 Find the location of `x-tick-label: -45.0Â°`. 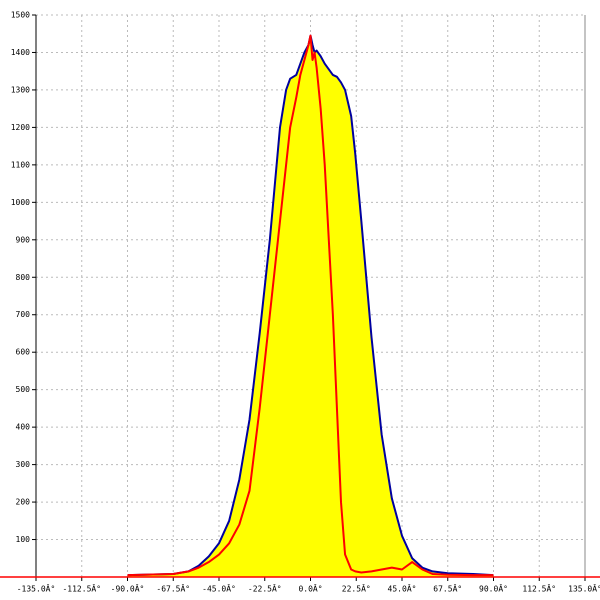

x-tick-label: -45.0Â° is located at coordinates (219, 588).